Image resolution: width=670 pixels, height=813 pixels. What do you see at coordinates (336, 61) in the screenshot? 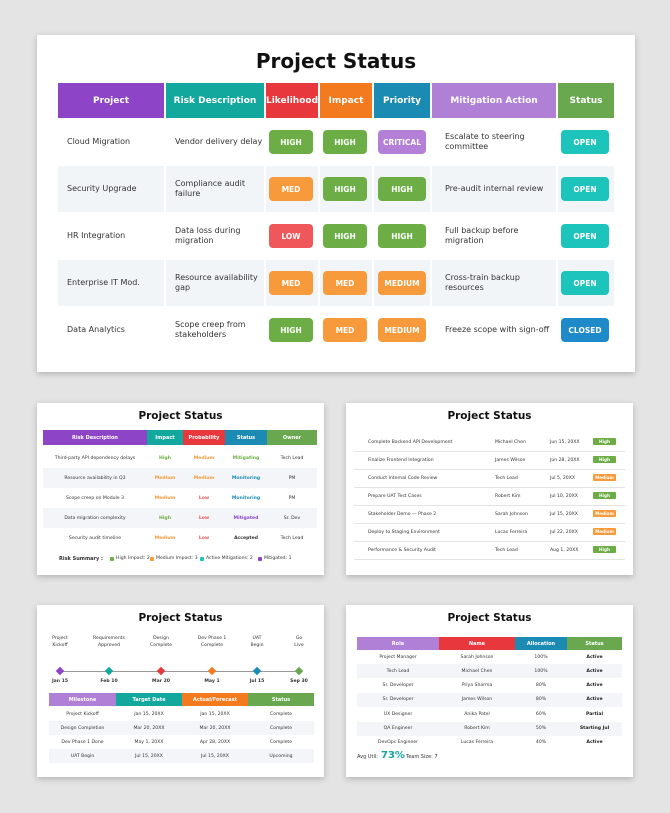
I see `main-title: Project Status` at bounding box center [336, 61].